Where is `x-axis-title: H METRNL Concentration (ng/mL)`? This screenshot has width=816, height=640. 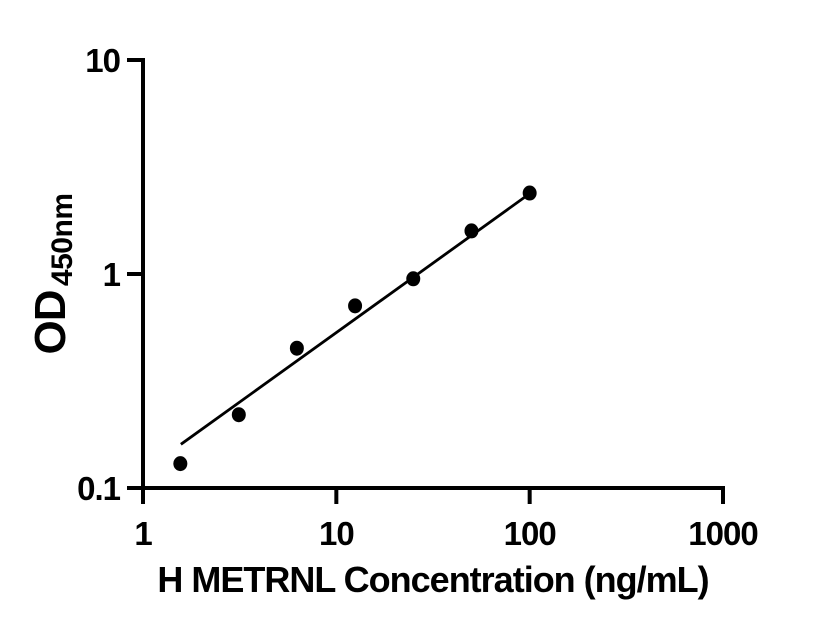 x-axis-title: H METRNL Concentration (ng/mL) is located at coordinates (432, 579).